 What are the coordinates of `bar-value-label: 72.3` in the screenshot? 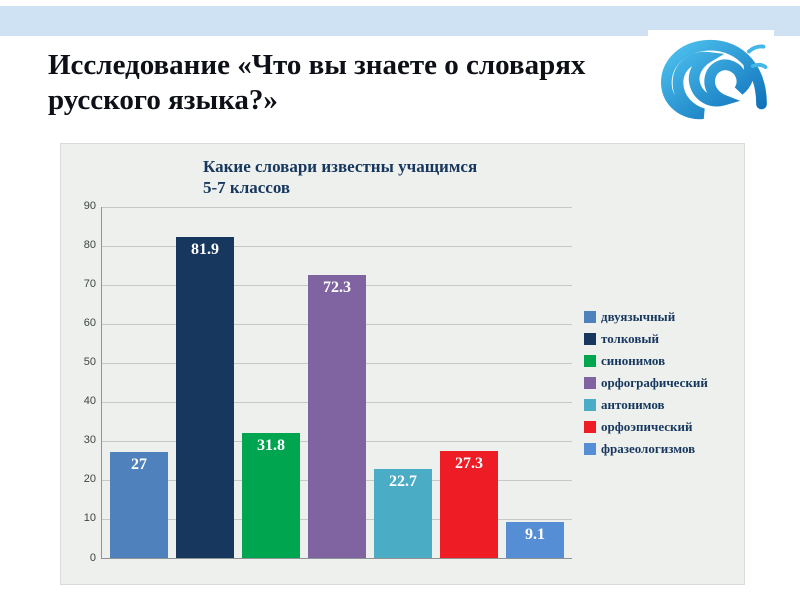 It's located at (337, 287).